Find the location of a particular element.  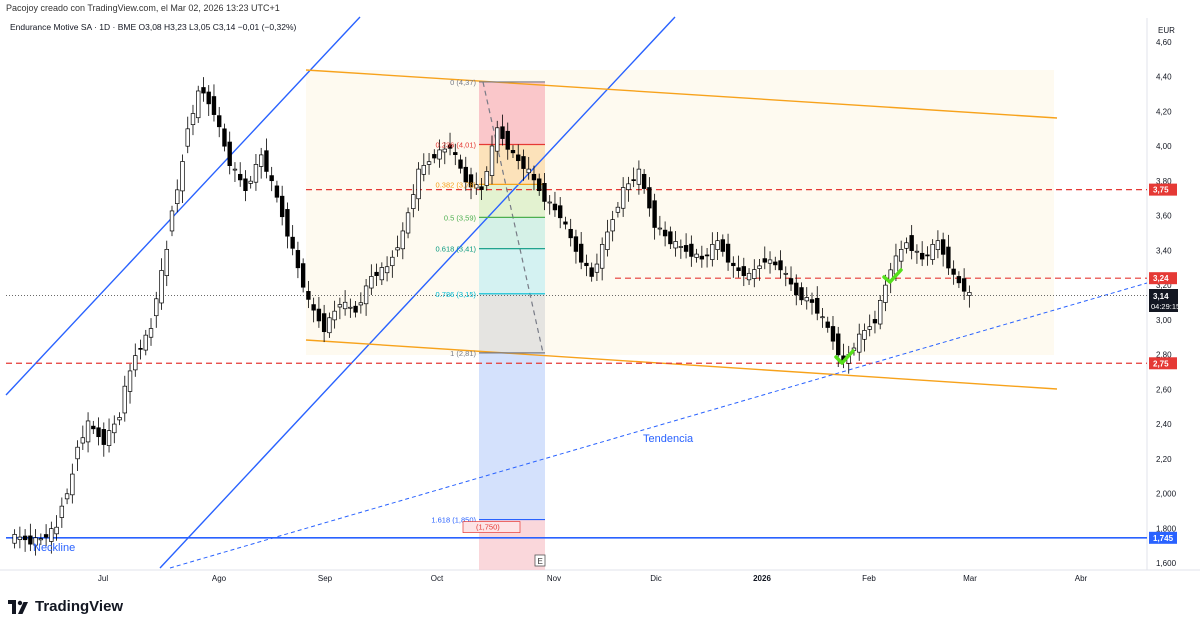

range-top-line is located at coordinates (681, 94).